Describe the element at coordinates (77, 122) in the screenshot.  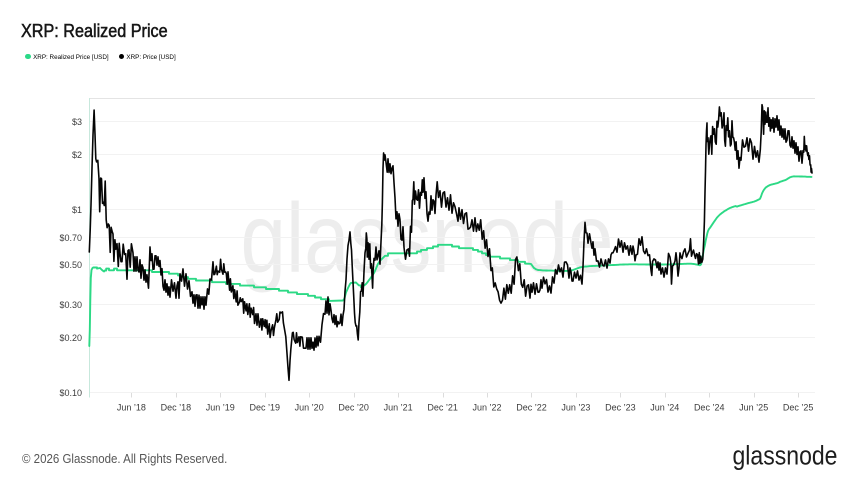
I see `svg-text: $3` at that location.